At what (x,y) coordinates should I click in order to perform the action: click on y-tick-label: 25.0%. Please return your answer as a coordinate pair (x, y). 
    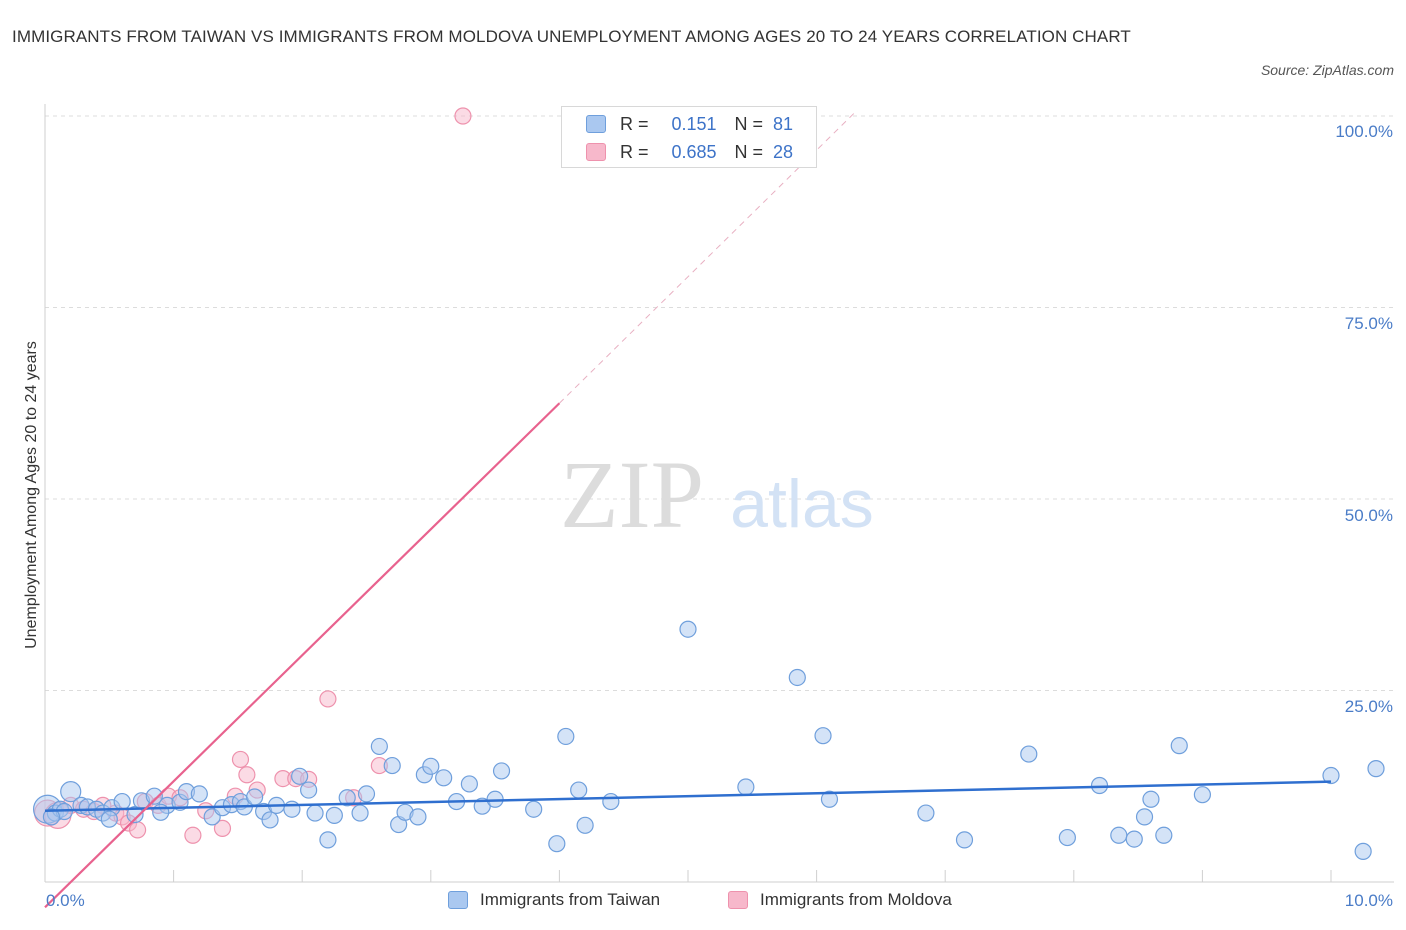
    Looking at the image, I should click on (1368, 706).